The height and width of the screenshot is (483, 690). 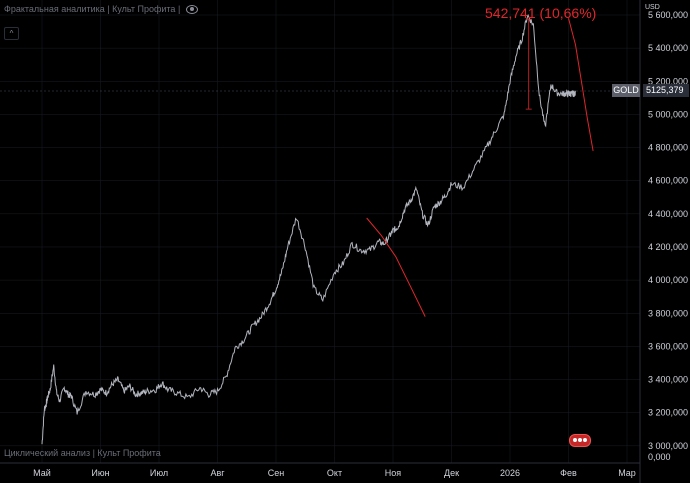 What do you see at coordinates (668, 214) in the screenshot?
I see `y-tick-label: 4 400,000` at bounding box center [668, 214].